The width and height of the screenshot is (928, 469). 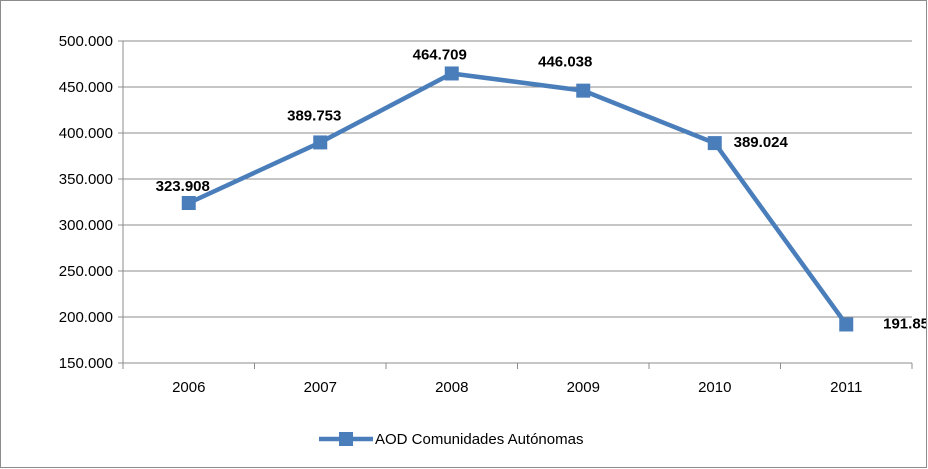 I want to click on y-tick-label: 200.000, so click(x=86, y=317).